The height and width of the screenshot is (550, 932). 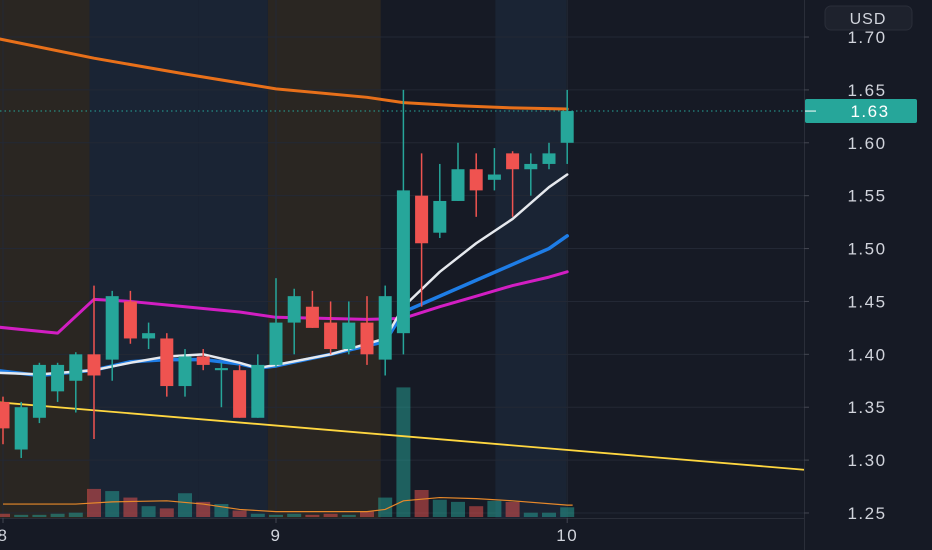 I want to click on time-axis-ticks: 8 9 10, so click(x=289, y=531).